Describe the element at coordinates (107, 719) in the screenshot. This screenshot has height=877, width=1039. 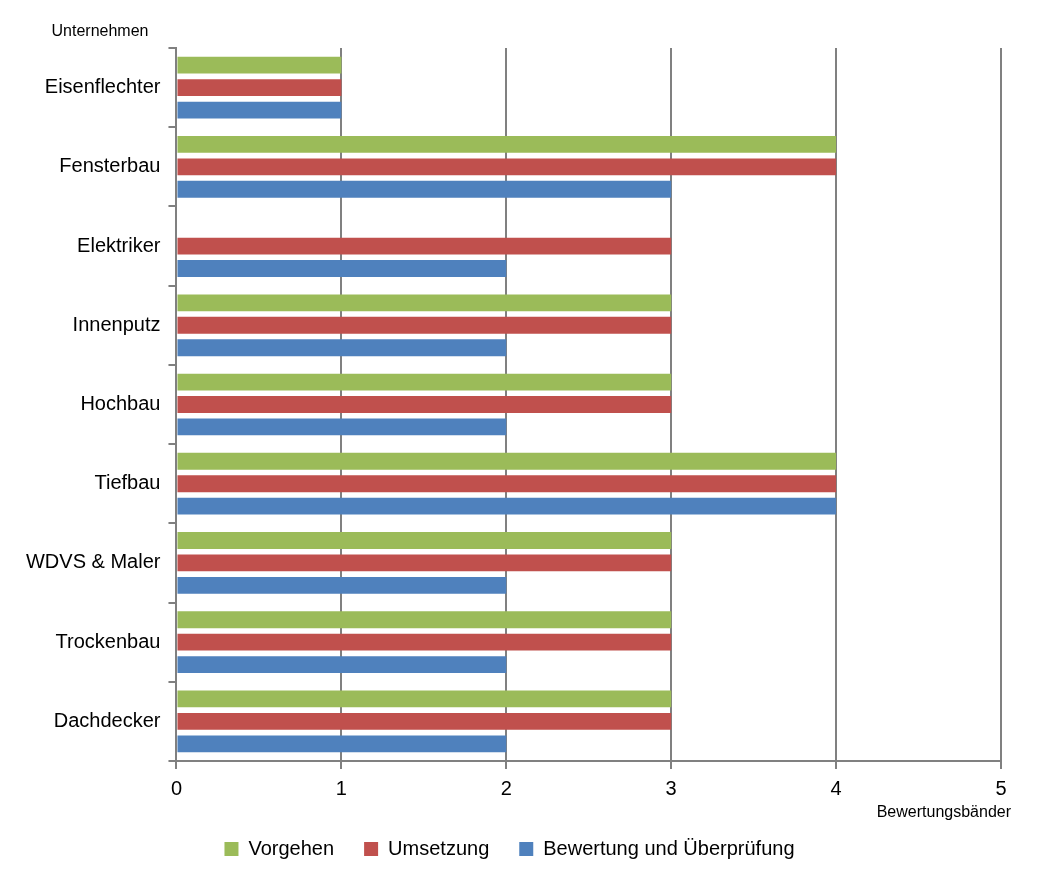
I see `y-tick-label: Dachdecker` at that location.